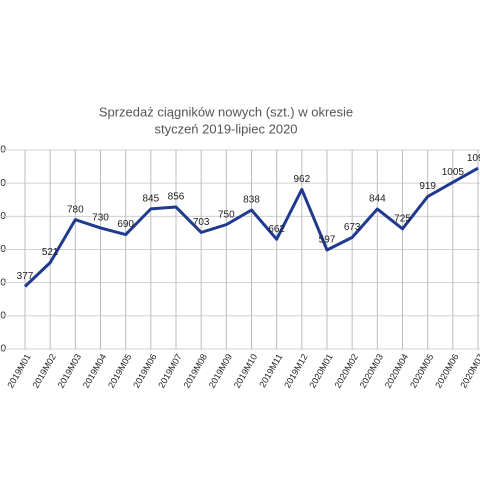  What do you see at coordinates (427, 186) in the screenshot?
I see `data-label: 919` at bounding box center [427, 186].